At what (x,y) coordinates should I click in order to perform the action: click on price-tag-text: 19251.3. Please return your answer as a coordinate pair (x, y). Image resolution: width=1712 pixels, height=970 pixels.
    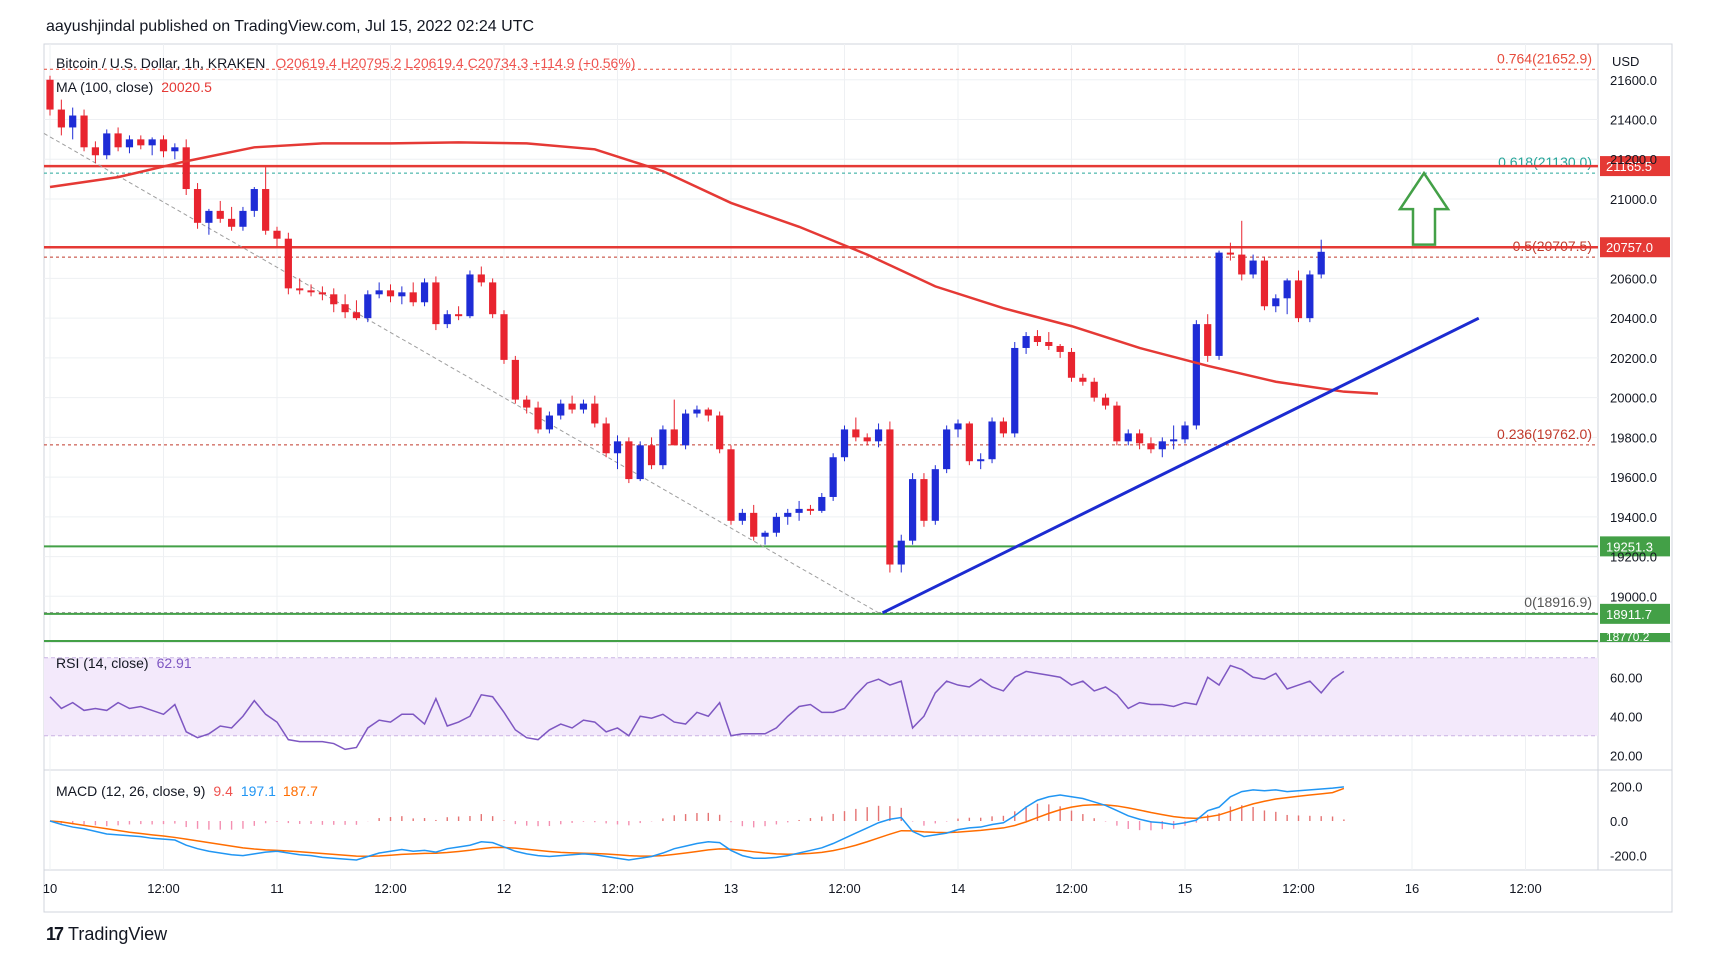
    Looking at the image, I should click on (1629, 546).